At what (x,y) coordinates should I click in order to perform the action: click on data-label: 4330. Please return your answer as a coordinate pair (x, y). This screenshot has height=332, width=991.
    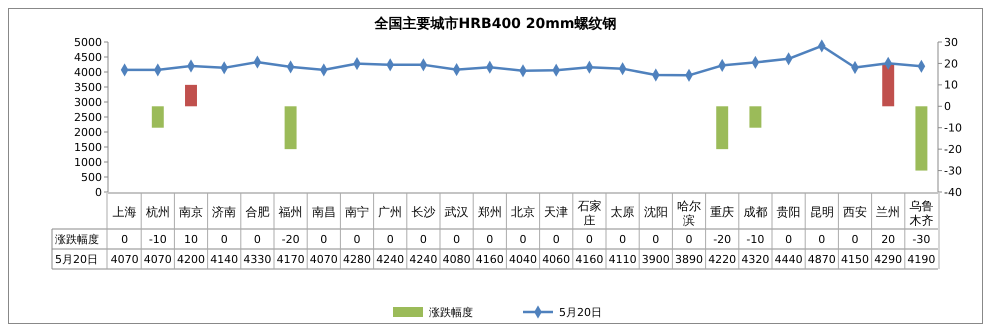
    Looking at the image, I should click on (257, 259).